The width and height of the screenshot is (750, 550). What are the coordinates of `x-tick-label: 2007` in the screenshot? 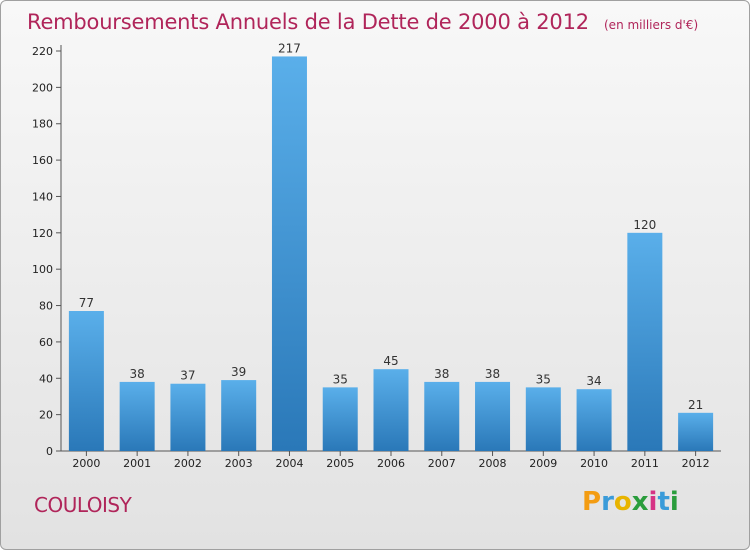 It's located at (442, 463).